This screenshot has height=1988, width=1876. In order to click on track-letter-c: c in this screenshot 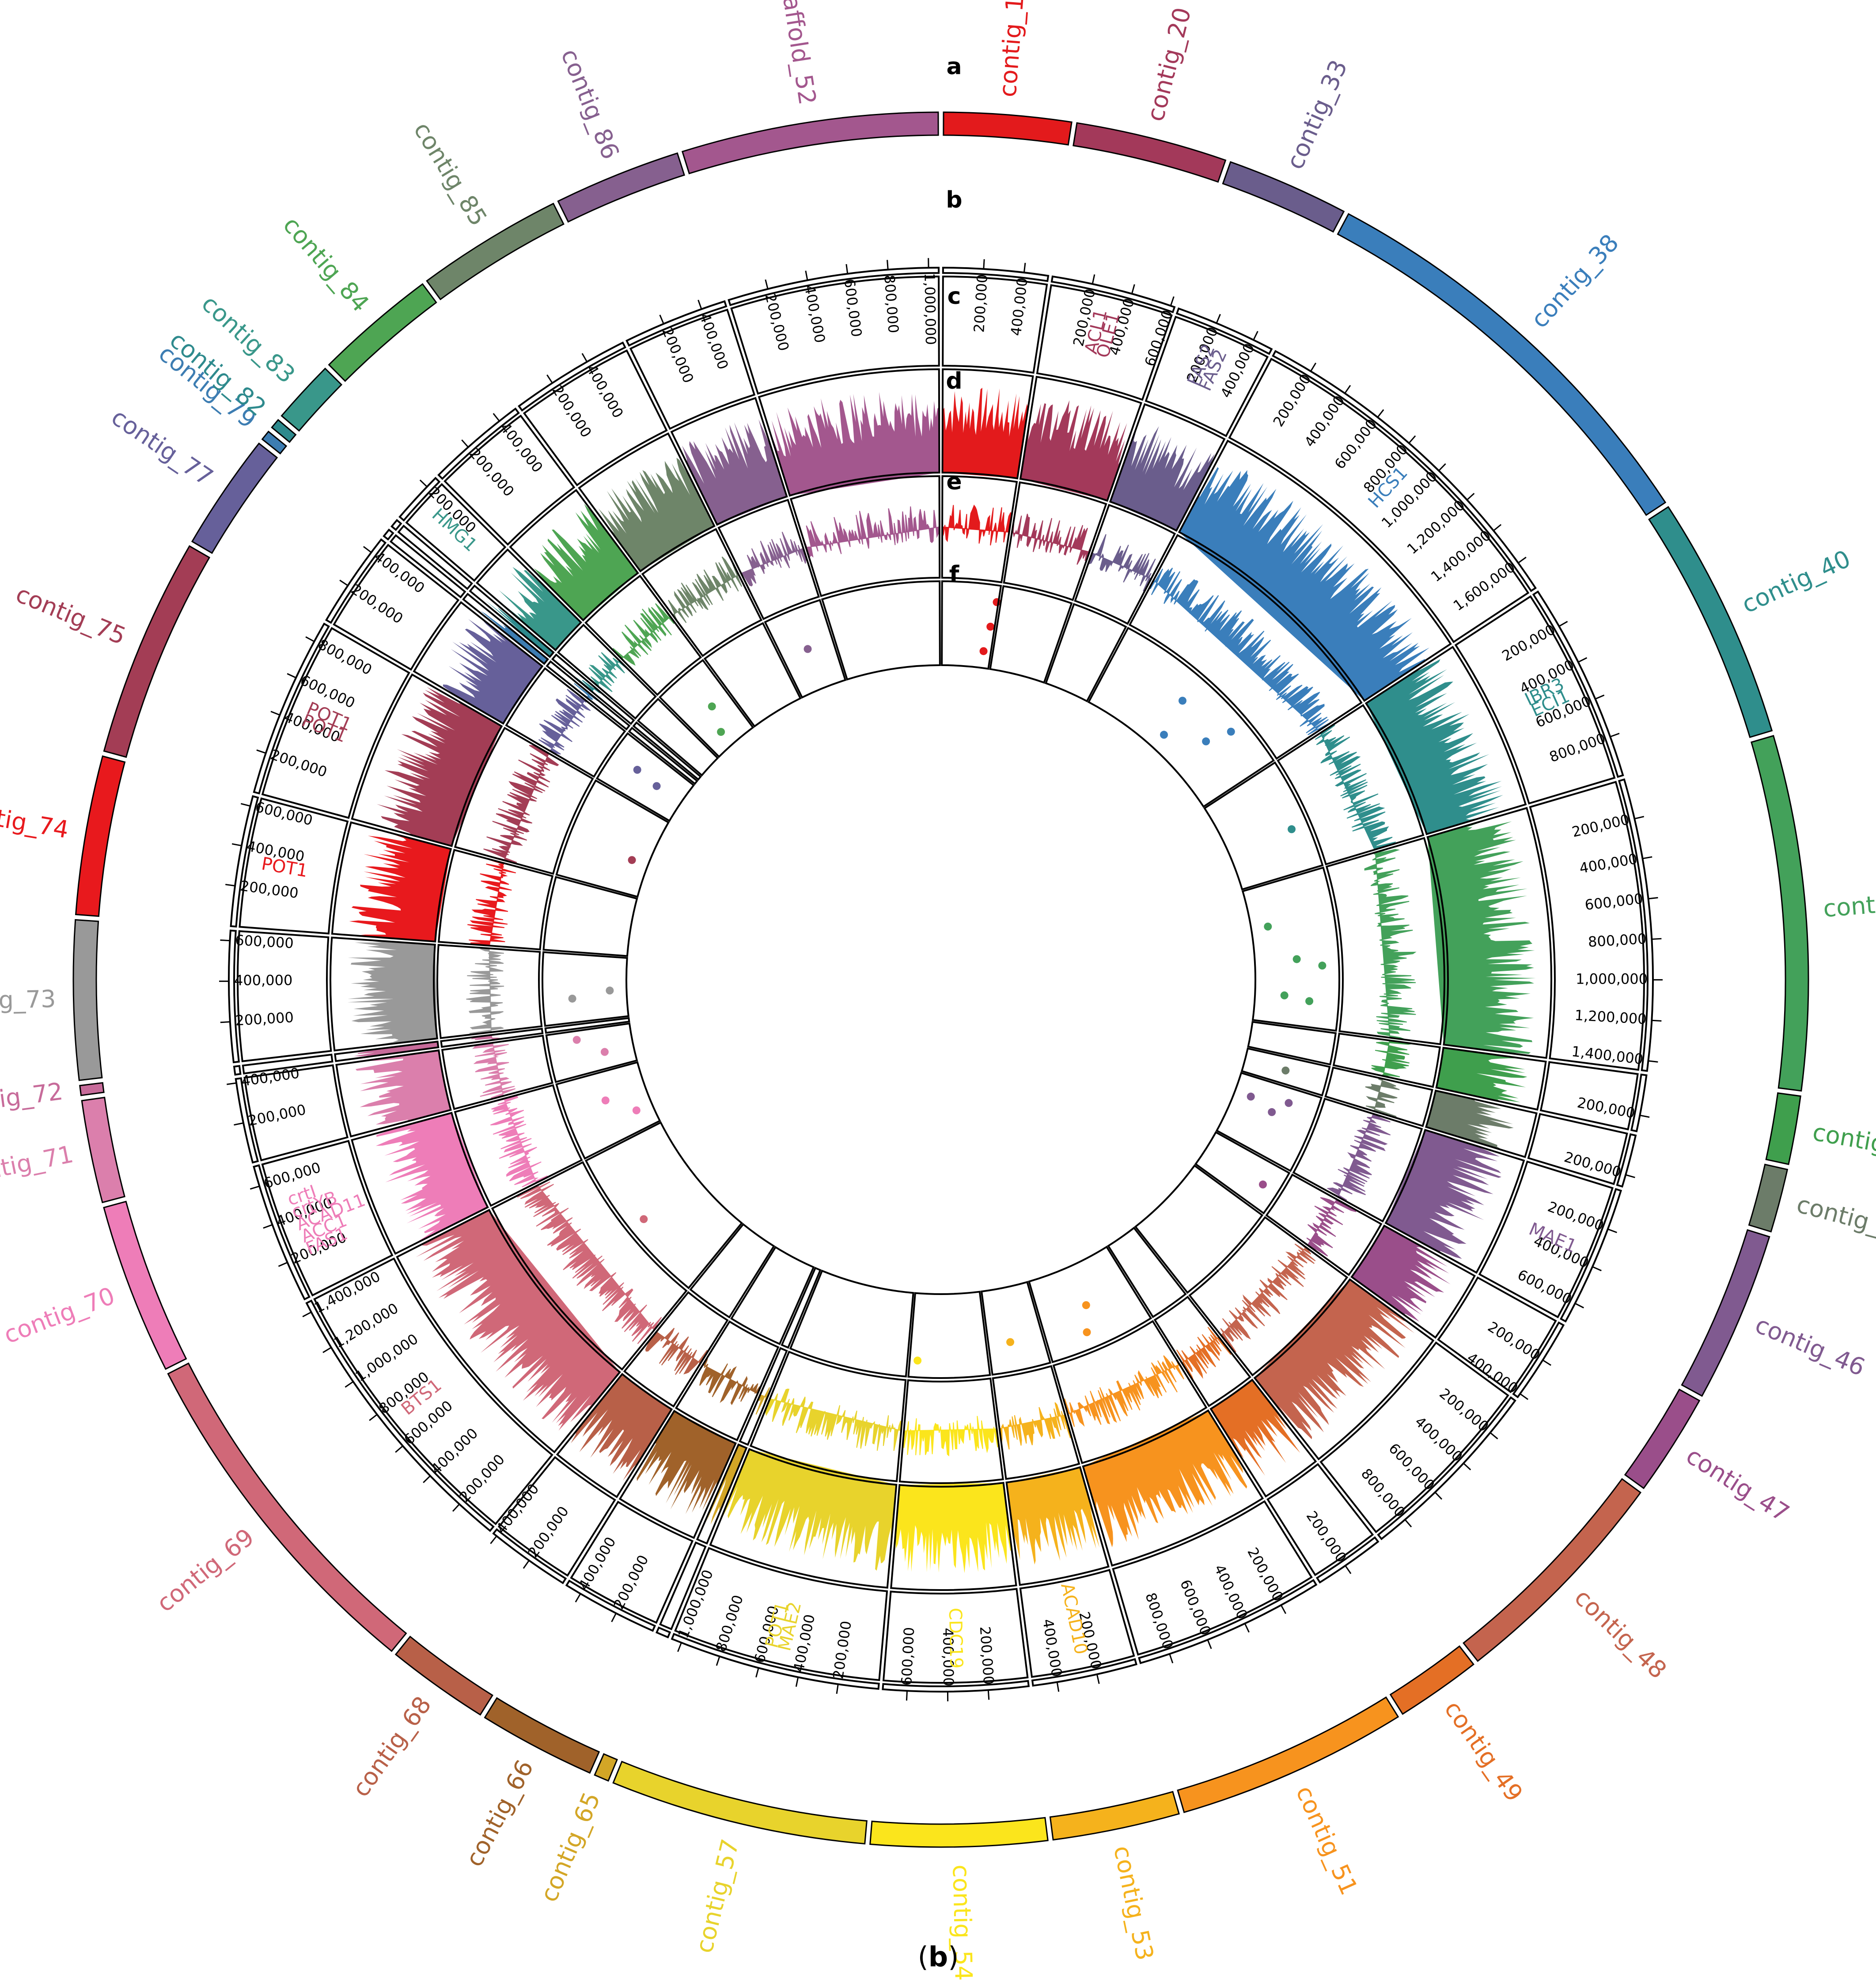, I will do `click(954, 296)`.